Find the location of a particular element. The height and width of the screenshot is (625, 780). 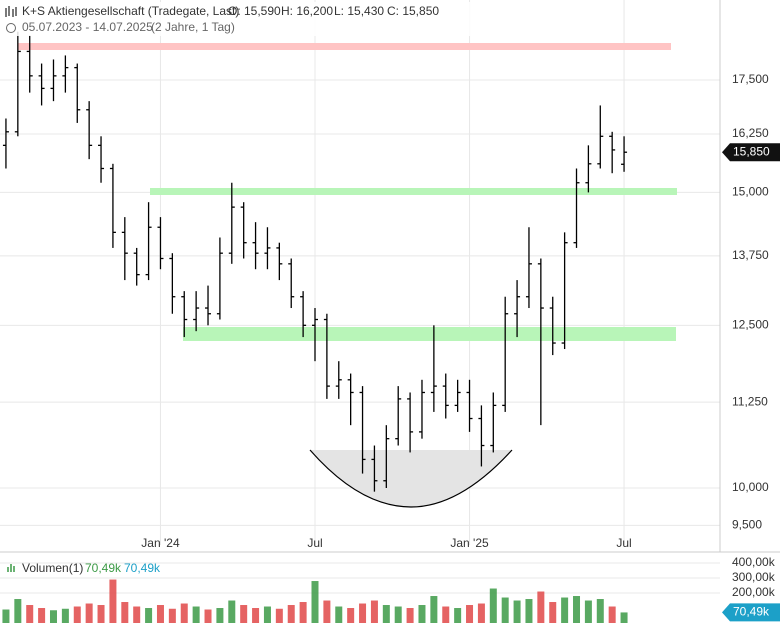

y-tick-label: 200,00k is located at coordinates (754, 592).